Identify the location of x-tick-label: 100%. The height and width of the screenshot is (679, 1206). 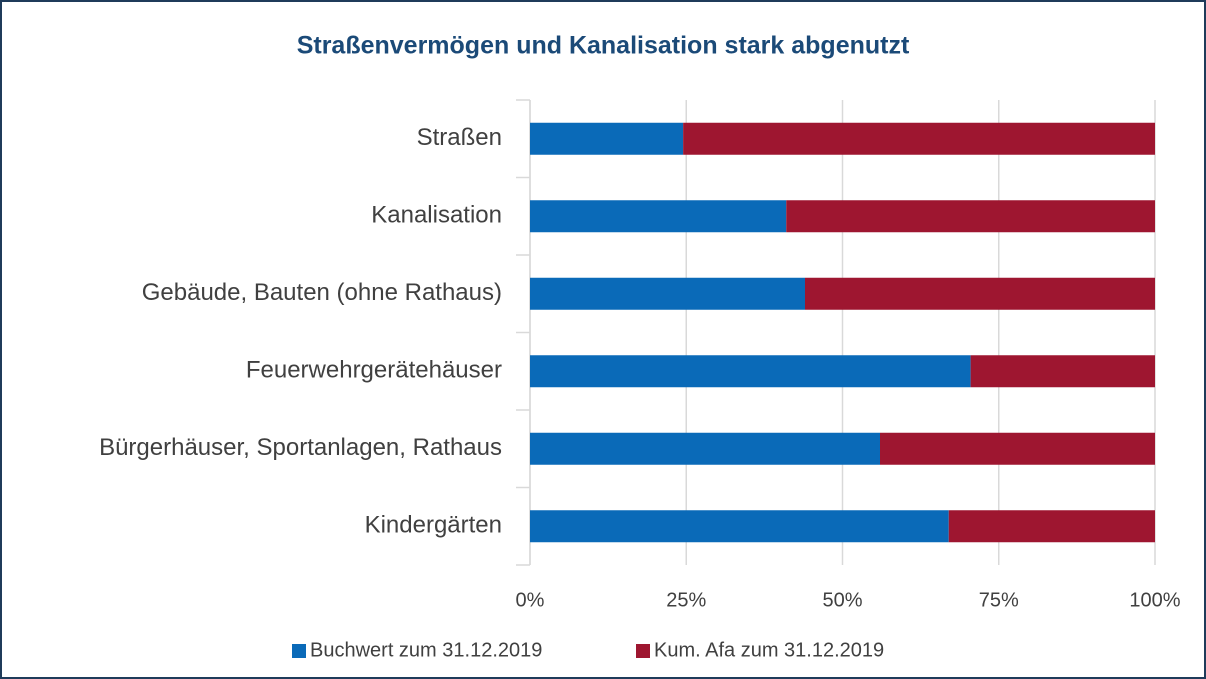
(1154, 600).